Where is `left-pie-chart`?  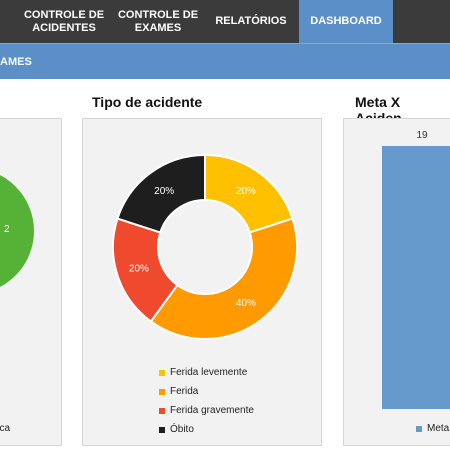
left-pie-chart is located at coordinates (17, 231).